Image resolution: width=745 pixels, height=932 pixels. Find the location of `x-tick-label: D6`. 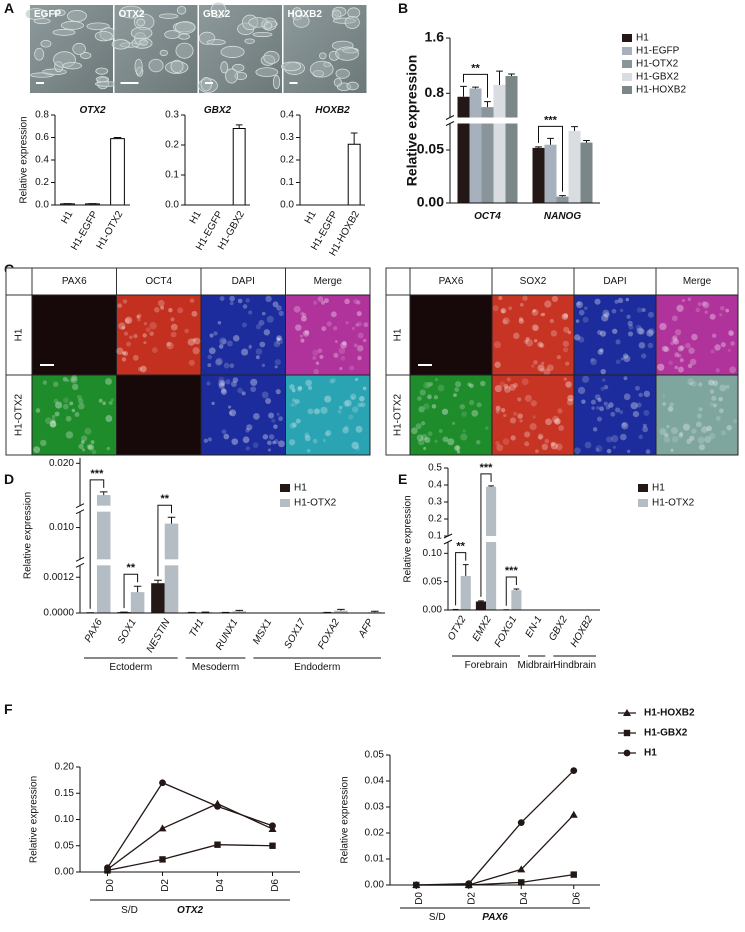

x-tick-label: D6 is located at coordinates (576, 898).